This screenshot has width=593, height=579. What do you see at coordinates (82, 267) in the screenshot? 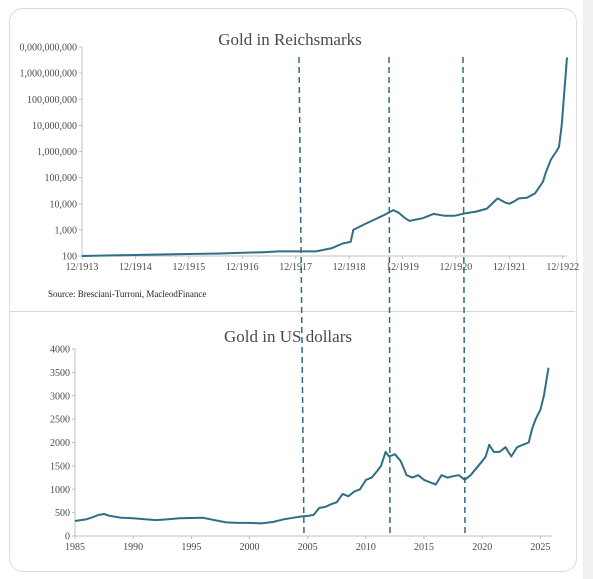
I see `x-tick-label: 12/1913` at bounding box center [82, 267].